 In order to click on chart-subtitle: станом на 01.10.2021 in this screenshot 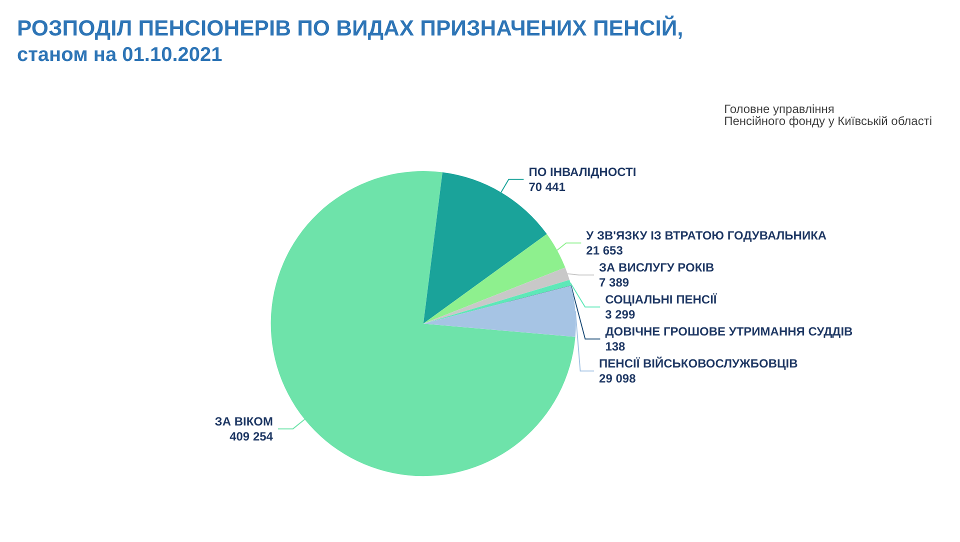, I will do `click(119, 55)`.